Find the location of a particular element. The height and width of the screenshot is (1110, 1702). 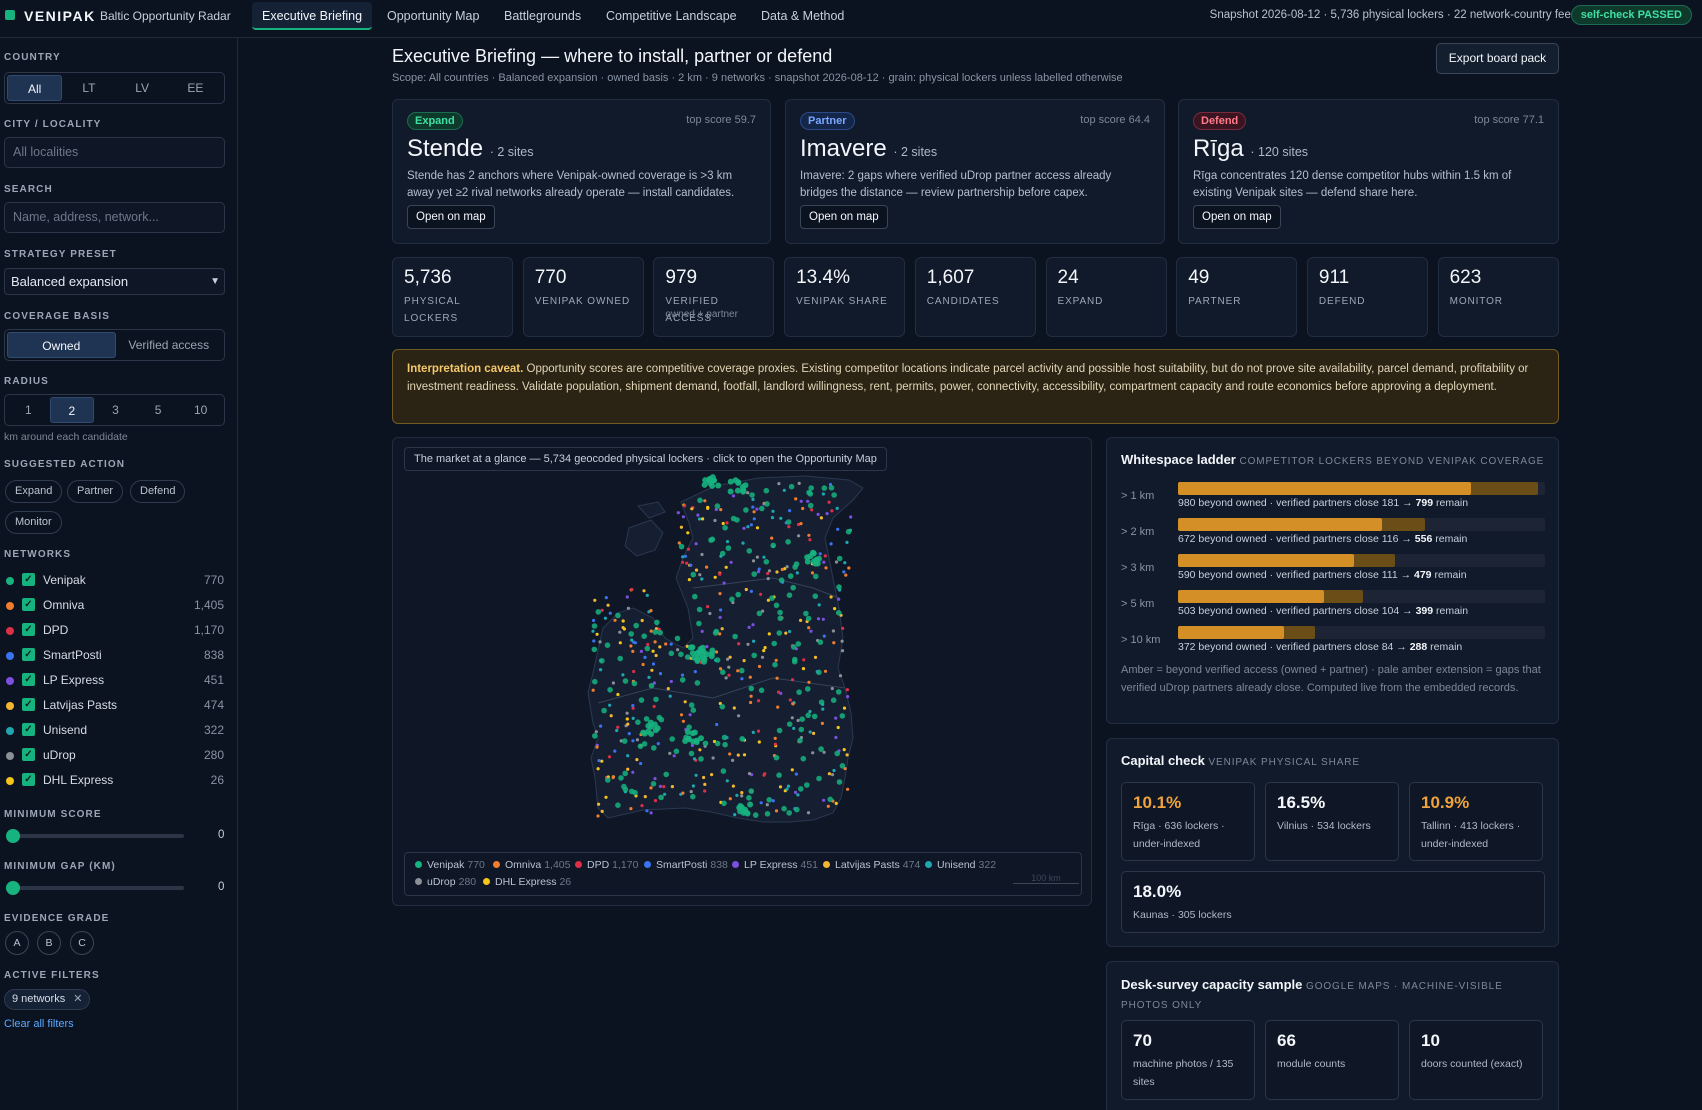

radius-option-3: 3 is located at coordinates (115, 410).